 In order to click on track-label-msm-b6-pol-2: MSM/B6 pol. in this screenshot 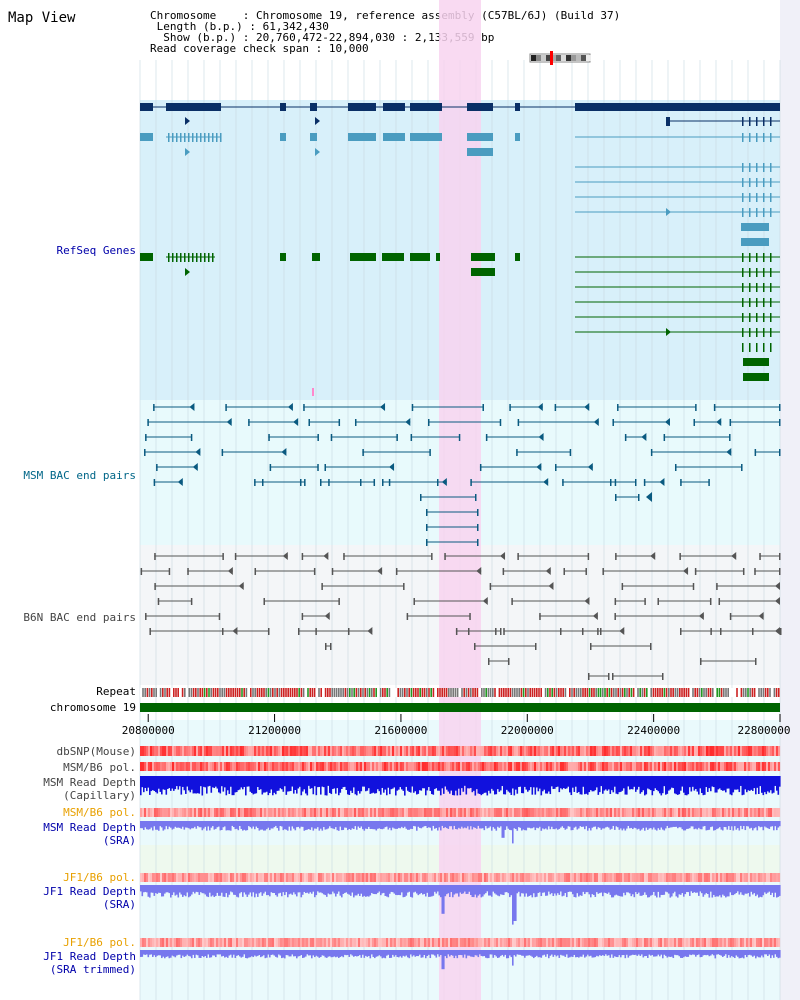, I will do `click(99, 812)`.